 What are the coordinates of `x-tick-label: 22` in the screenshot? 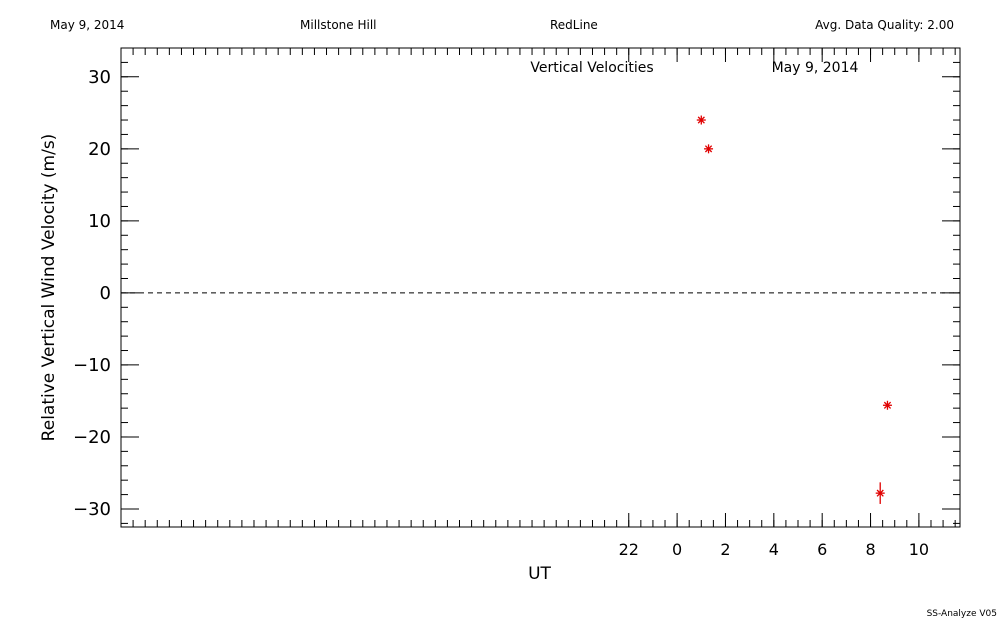 It's located at (629, 549).